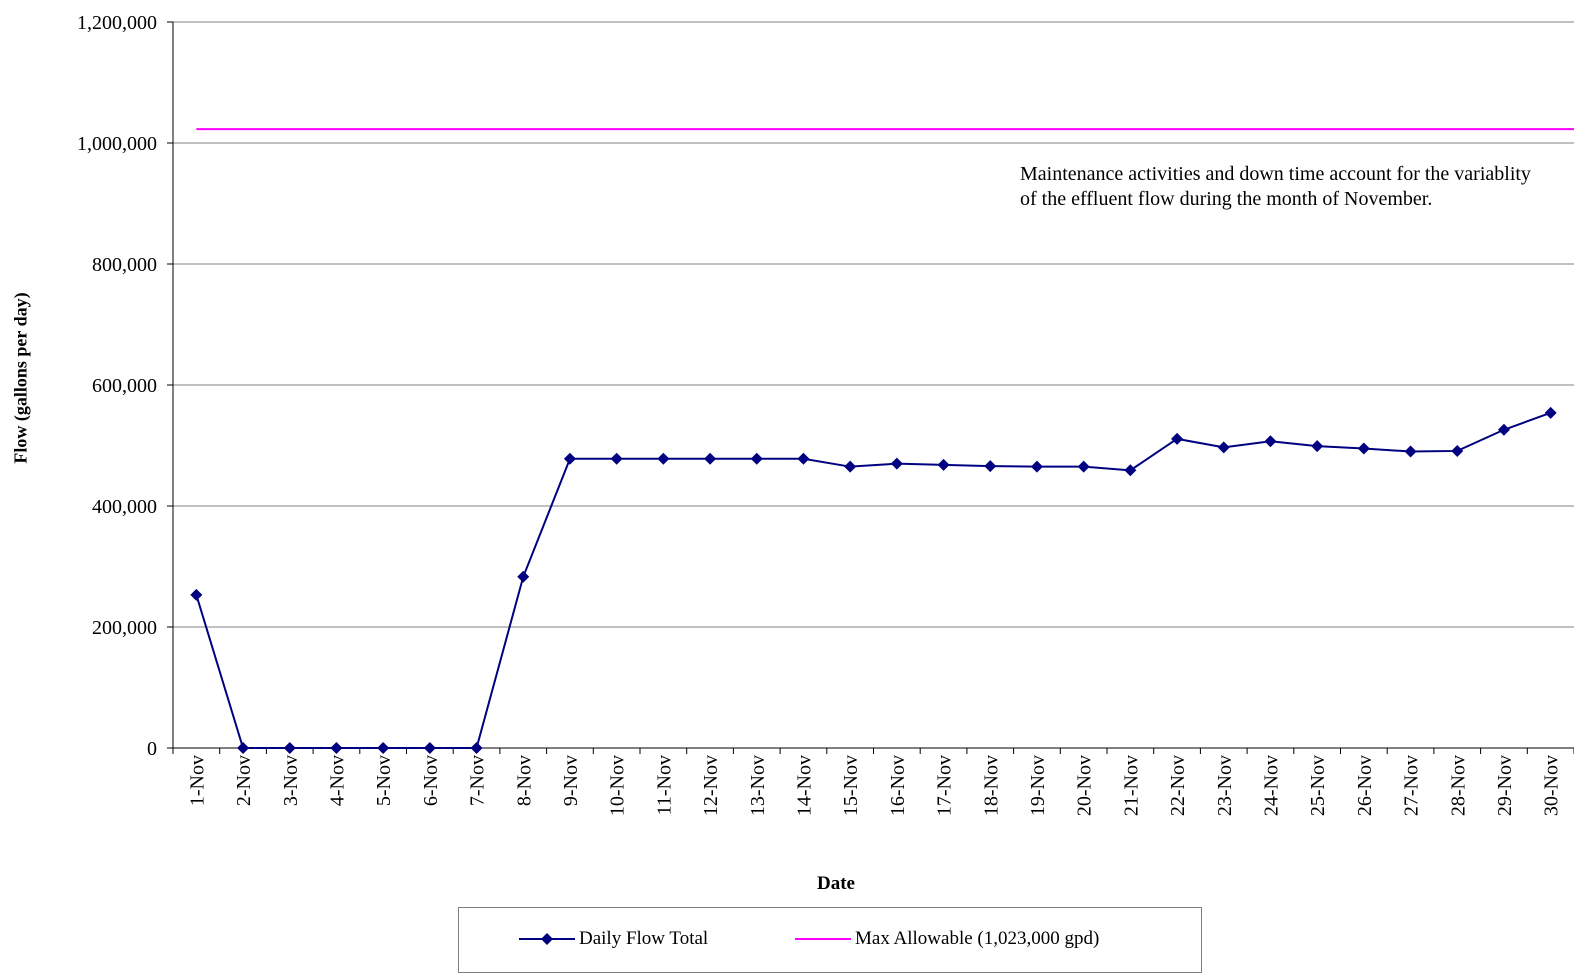  I want to click on x-tick-label: 22-Nov, so click(1178, 785).